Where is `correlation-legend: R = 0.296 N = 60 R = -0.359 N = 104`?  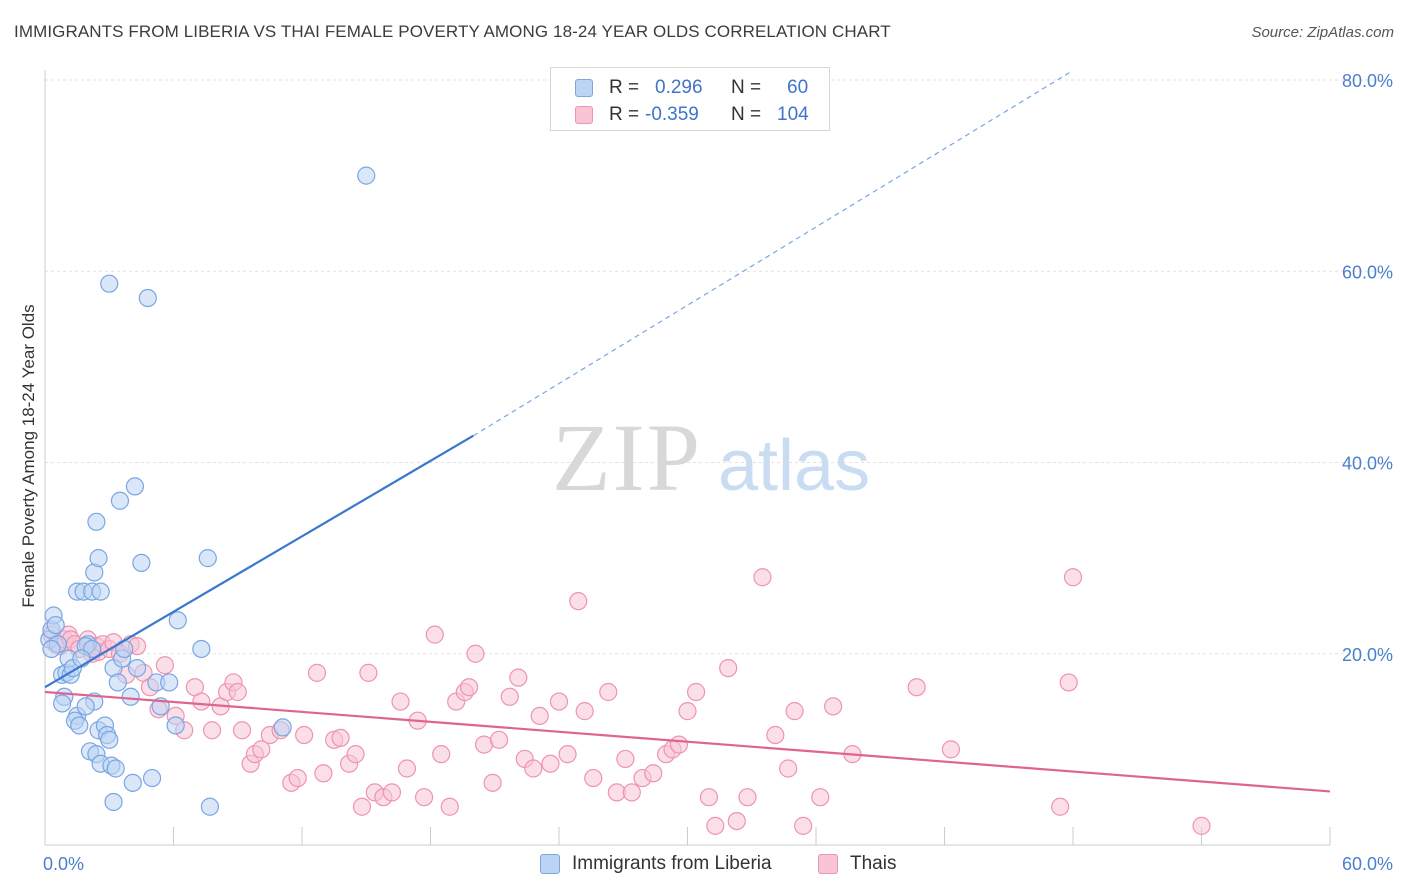
correlation-legend: R = 0.296 N = 60 R = -0.359 N = 104 is located at coordinates (690, 99).